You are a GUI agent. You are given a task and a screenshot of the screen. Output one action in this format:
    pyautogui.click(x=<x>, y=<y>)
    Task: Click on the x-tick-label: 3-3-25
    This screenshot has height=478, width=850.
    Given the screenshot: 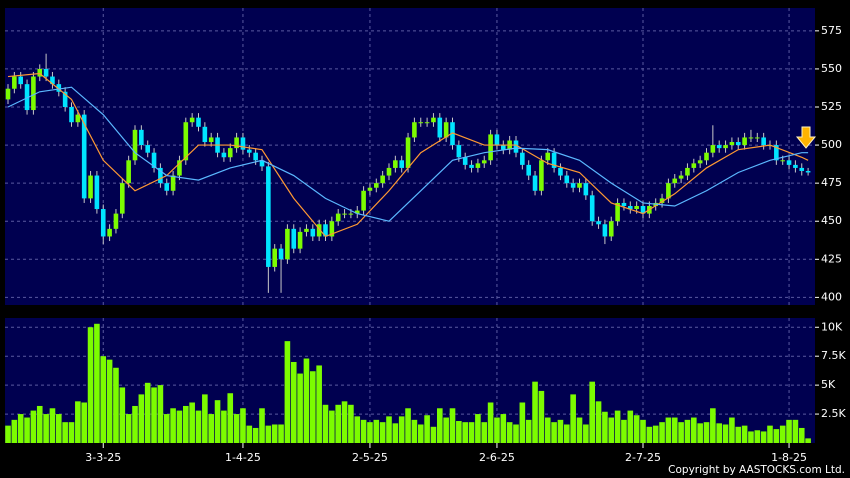 What is the action you would take?
    pyautogui.click(x=103, y=457)
    